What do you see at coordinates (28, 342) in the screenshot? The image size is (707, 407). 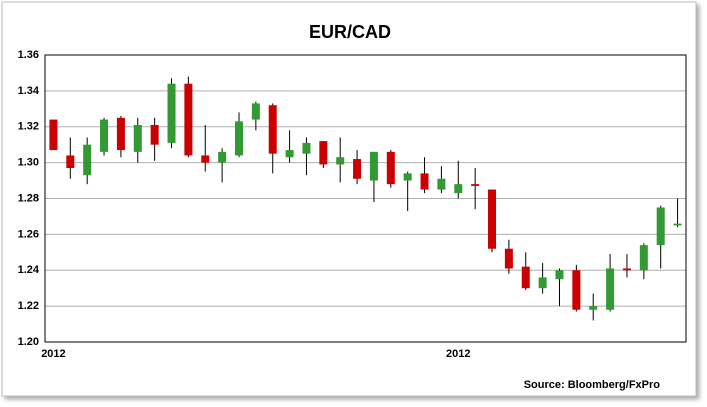 I see `y-tick-label: 1.20` at bounding box center [28, 342].